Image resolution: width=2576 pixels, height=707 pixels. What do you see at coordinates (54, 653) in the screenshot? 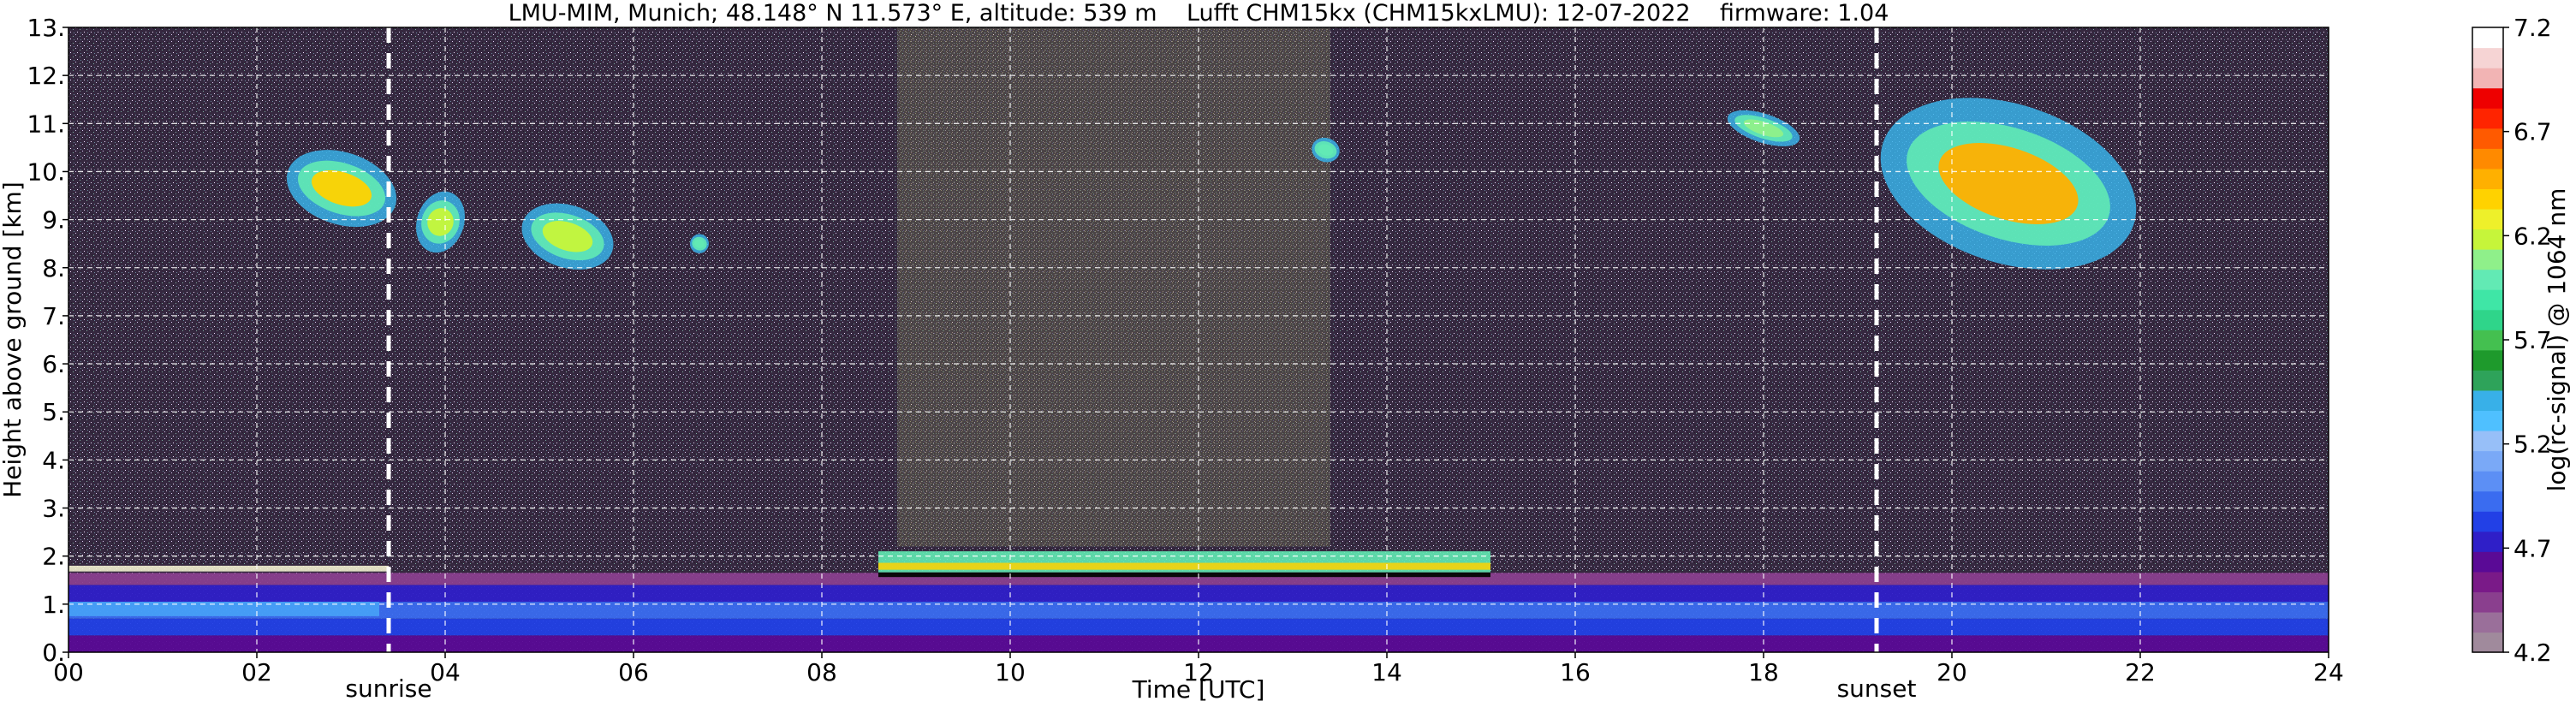
I see `y-tick-label: 0.` at bounding box center [54, 653].